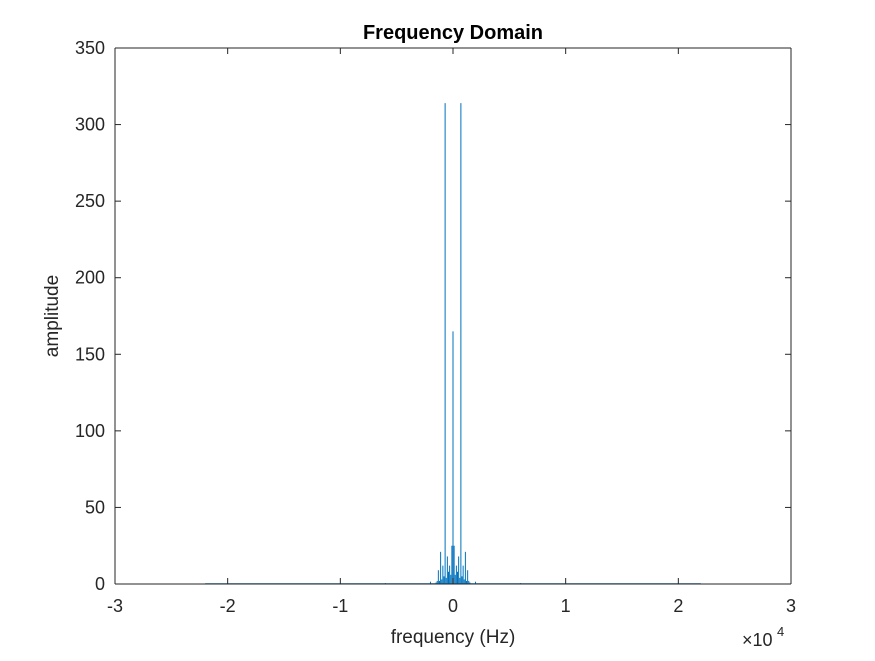 Image resolution: width=875 pixels, height=661 pixels. I want to click on x-exponent-label: ×10, so click(757, 640).